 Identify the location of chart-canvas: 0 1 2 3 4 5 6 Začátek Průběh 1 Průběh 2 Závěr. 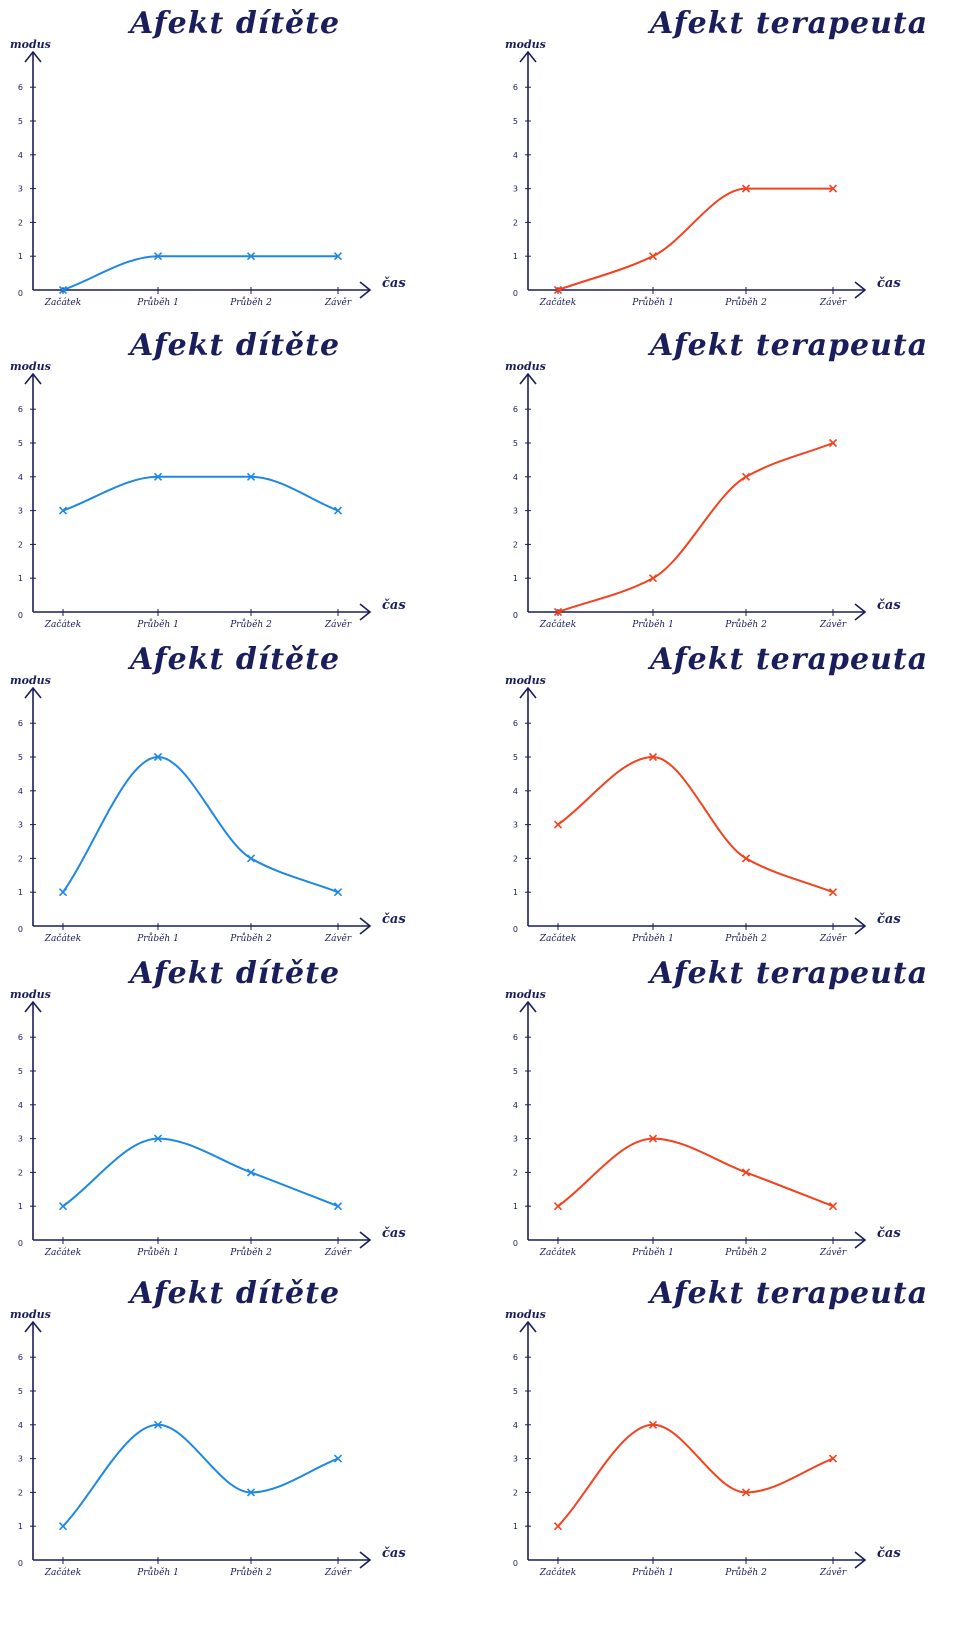
(195, 1449).